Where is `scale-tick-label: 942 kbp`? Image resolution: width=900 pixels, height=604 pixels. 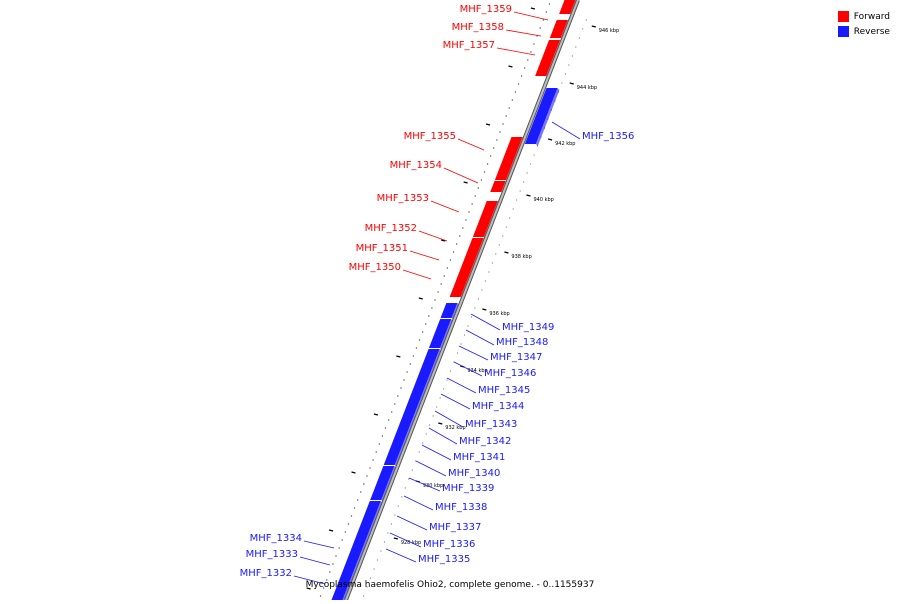 scale-tick-label: 942 kbp is located at coordinates (565, 144).